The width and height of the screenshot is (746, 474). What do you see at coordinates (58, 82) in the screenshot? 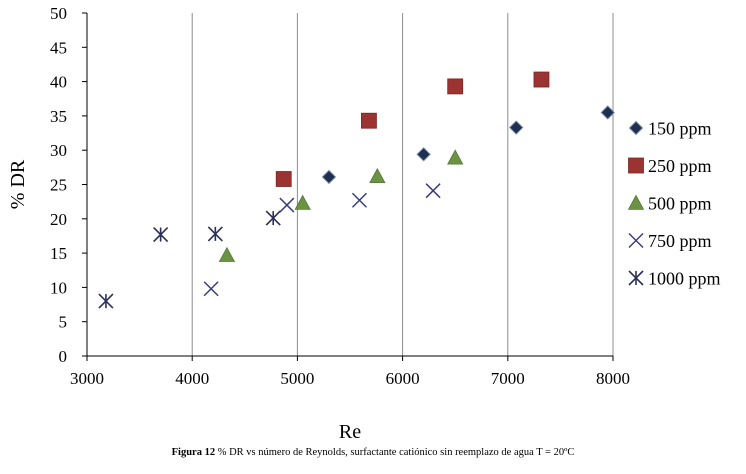
I see `y-tick-label: 40` at bounding box center [58, 82].